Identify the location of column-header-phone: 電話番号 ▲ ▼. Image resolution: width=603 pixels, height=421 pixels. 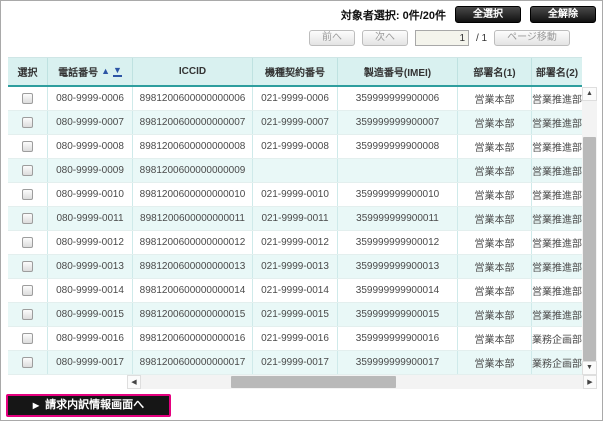
(90, 71).